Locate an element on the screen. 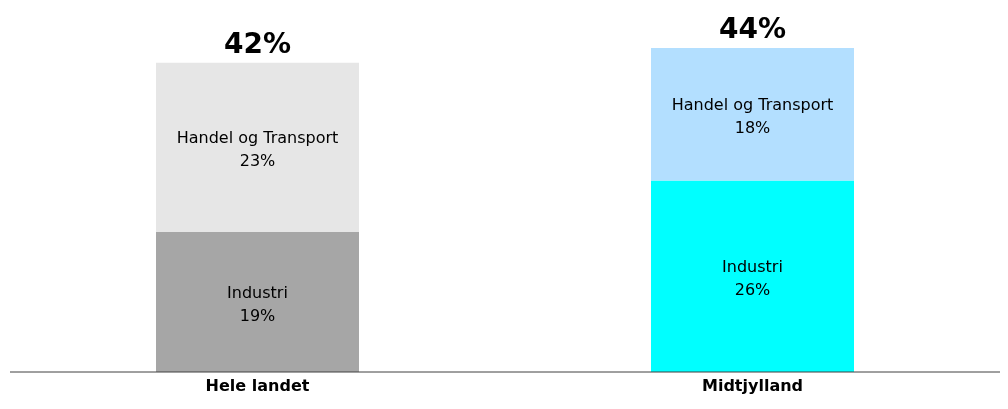 The image size is (1008, 409). data-label: 23% is located at coordinates (257, 161).